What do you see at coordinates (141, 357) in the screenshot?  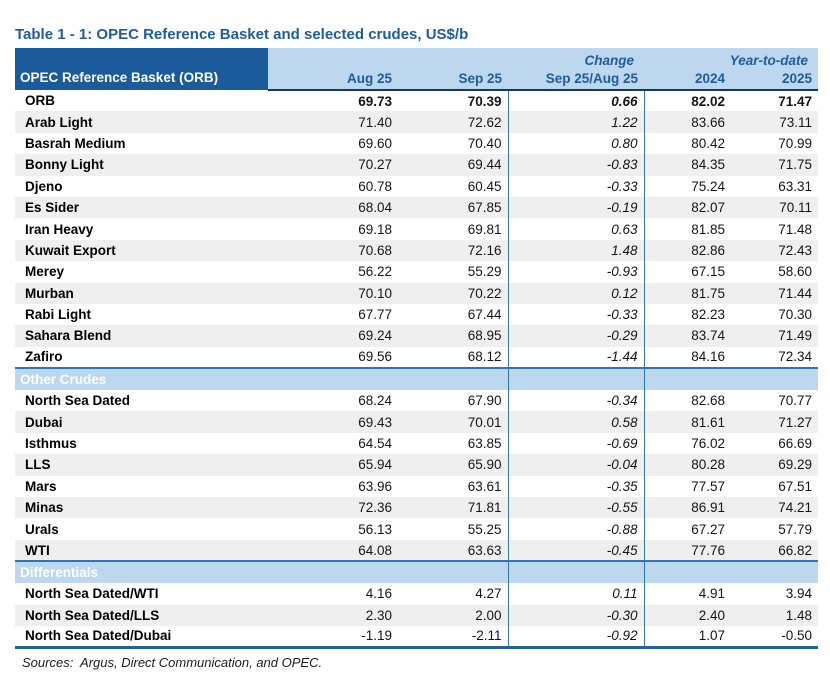 I see `crude-name: Zafiro` at bounding box center [141, 357].